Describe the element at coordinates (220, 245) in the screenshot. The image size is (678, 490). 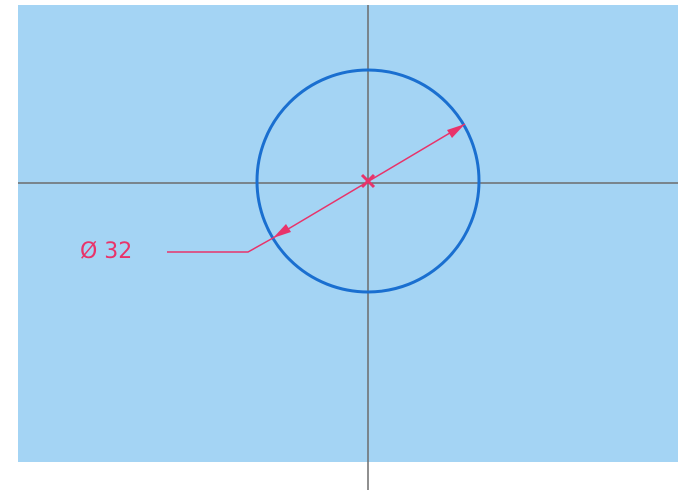
I see `leader-line` at that location.